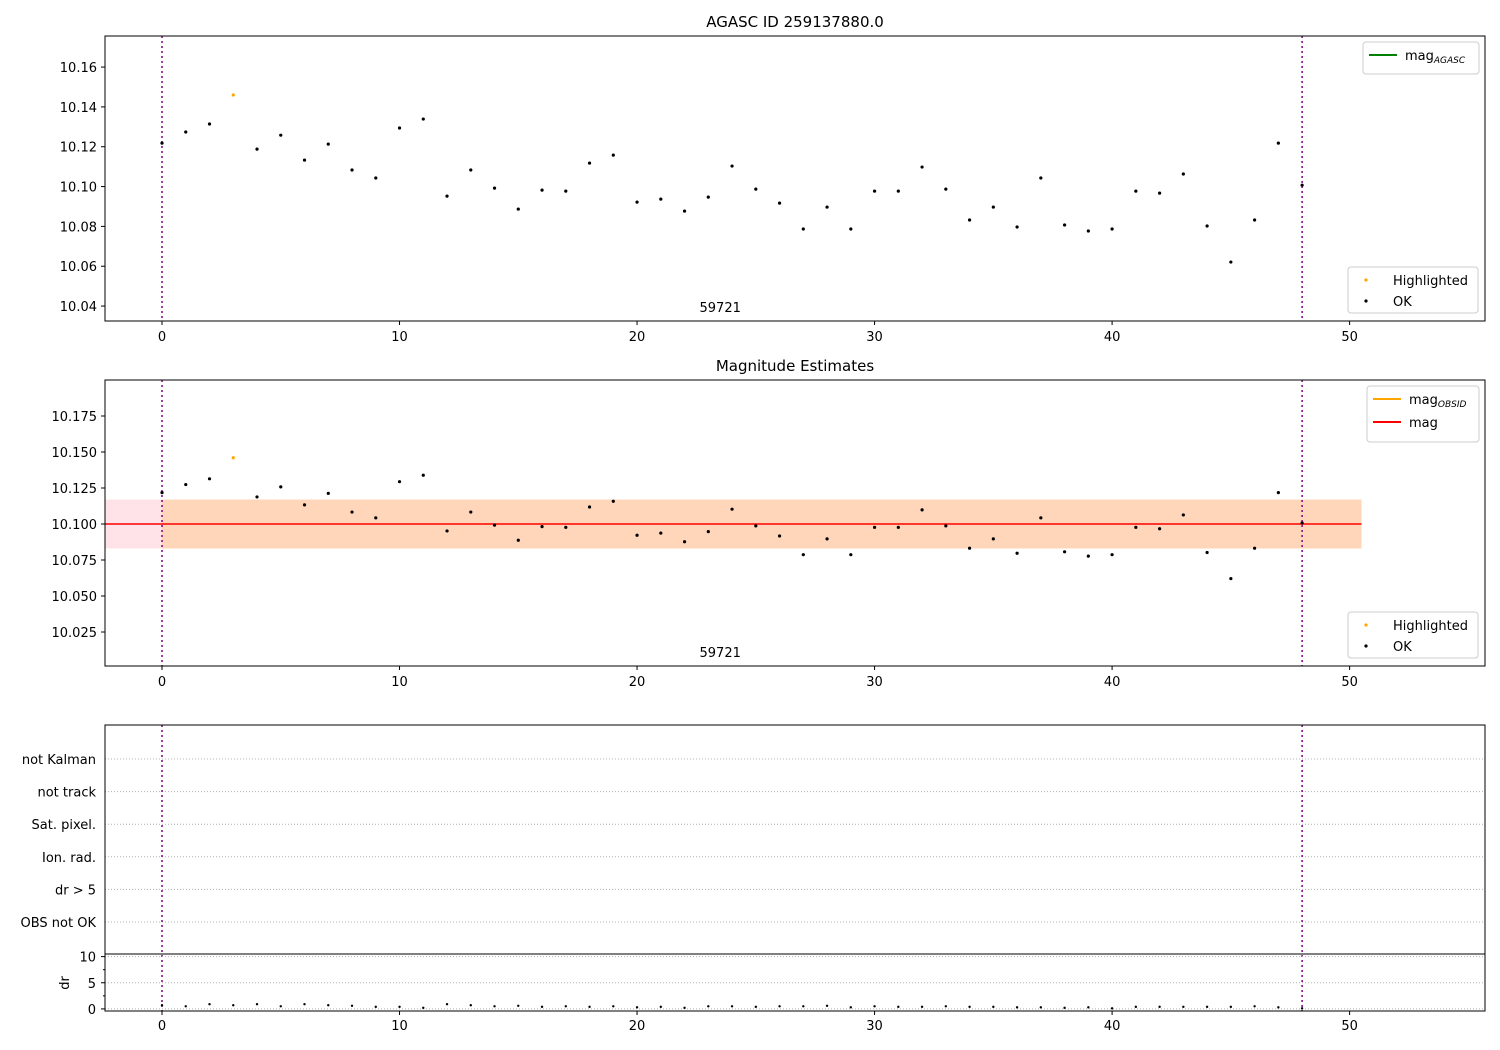  What do you see at coordinates (78, 108) in the screenshot?
I see `y-tick-label: 10.14` at bounding box center [78, 108].